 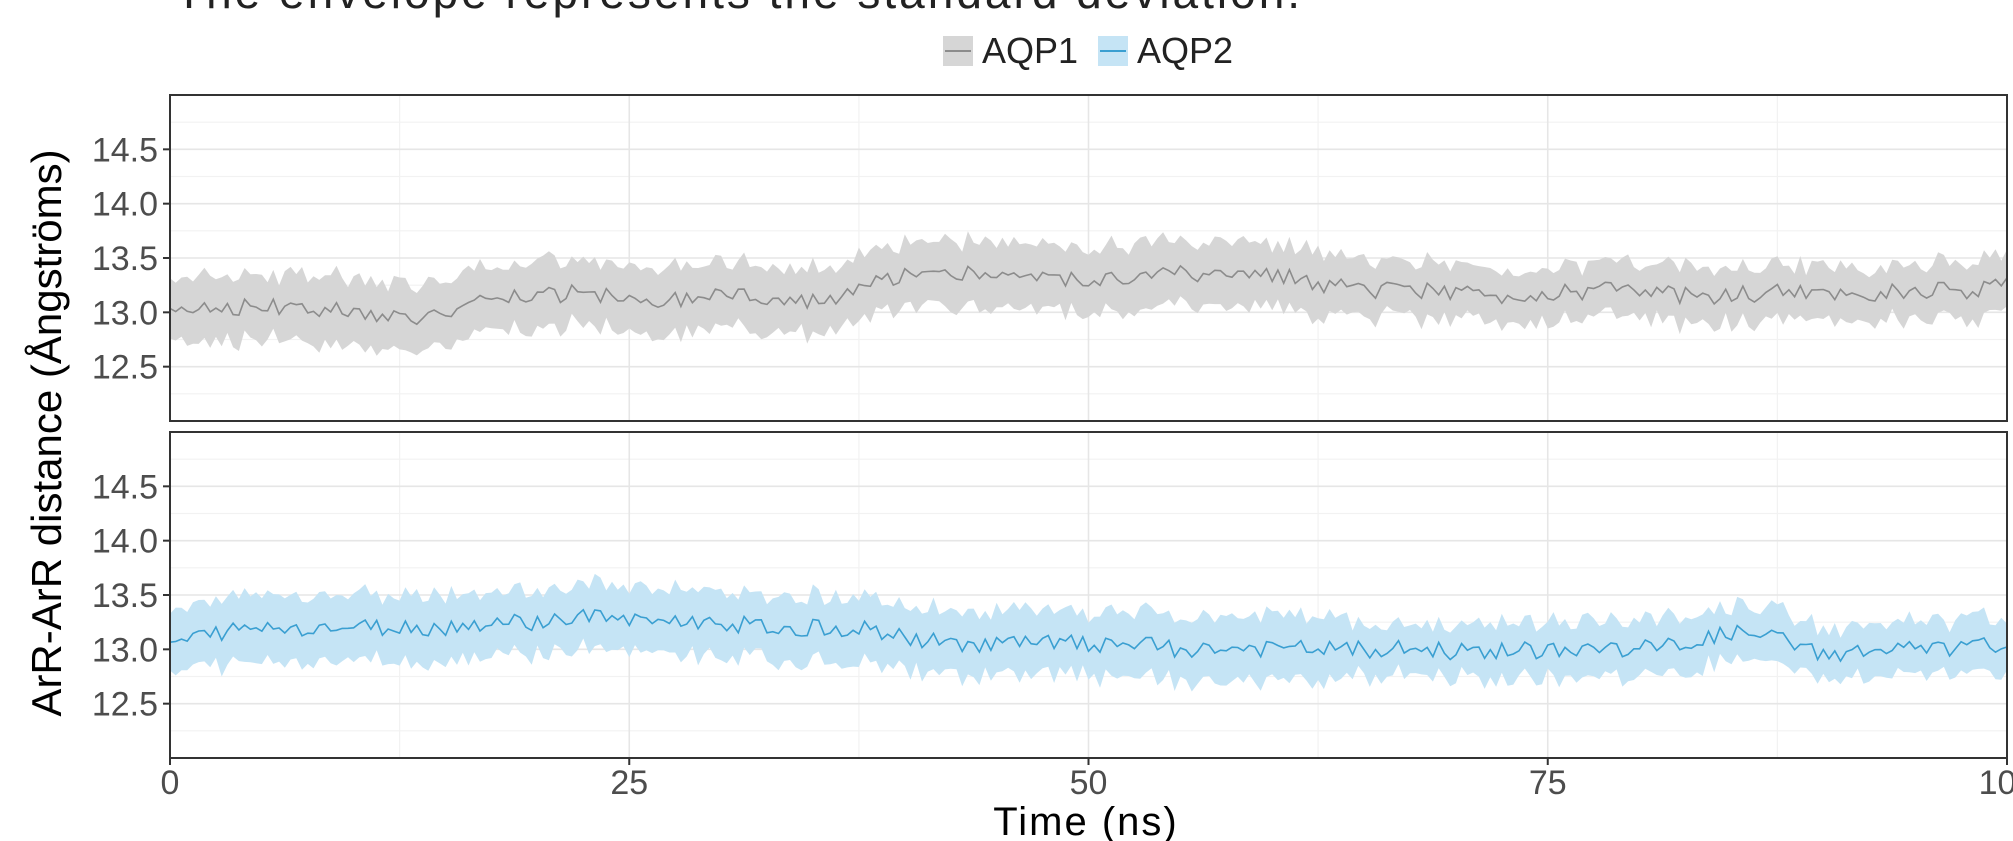 I want to click on x-axis-title: Time (ns), so click(x=1085, y=820).